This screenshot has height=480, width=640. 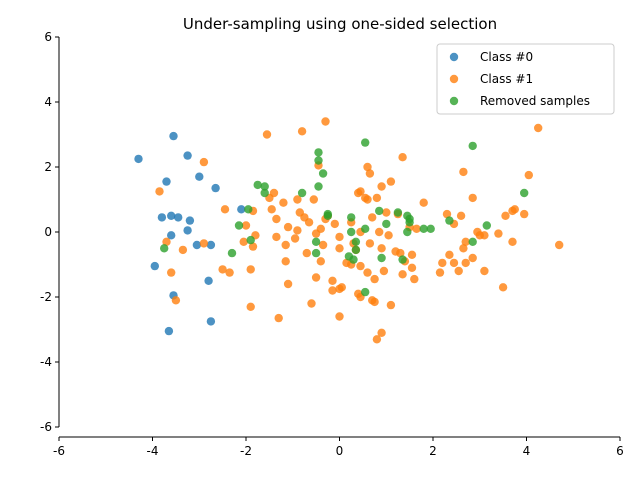 What do you see at coordinates (48, 232) in the screenshot?
I see `y-tick-label: 0` at bounding box center [48, 232].